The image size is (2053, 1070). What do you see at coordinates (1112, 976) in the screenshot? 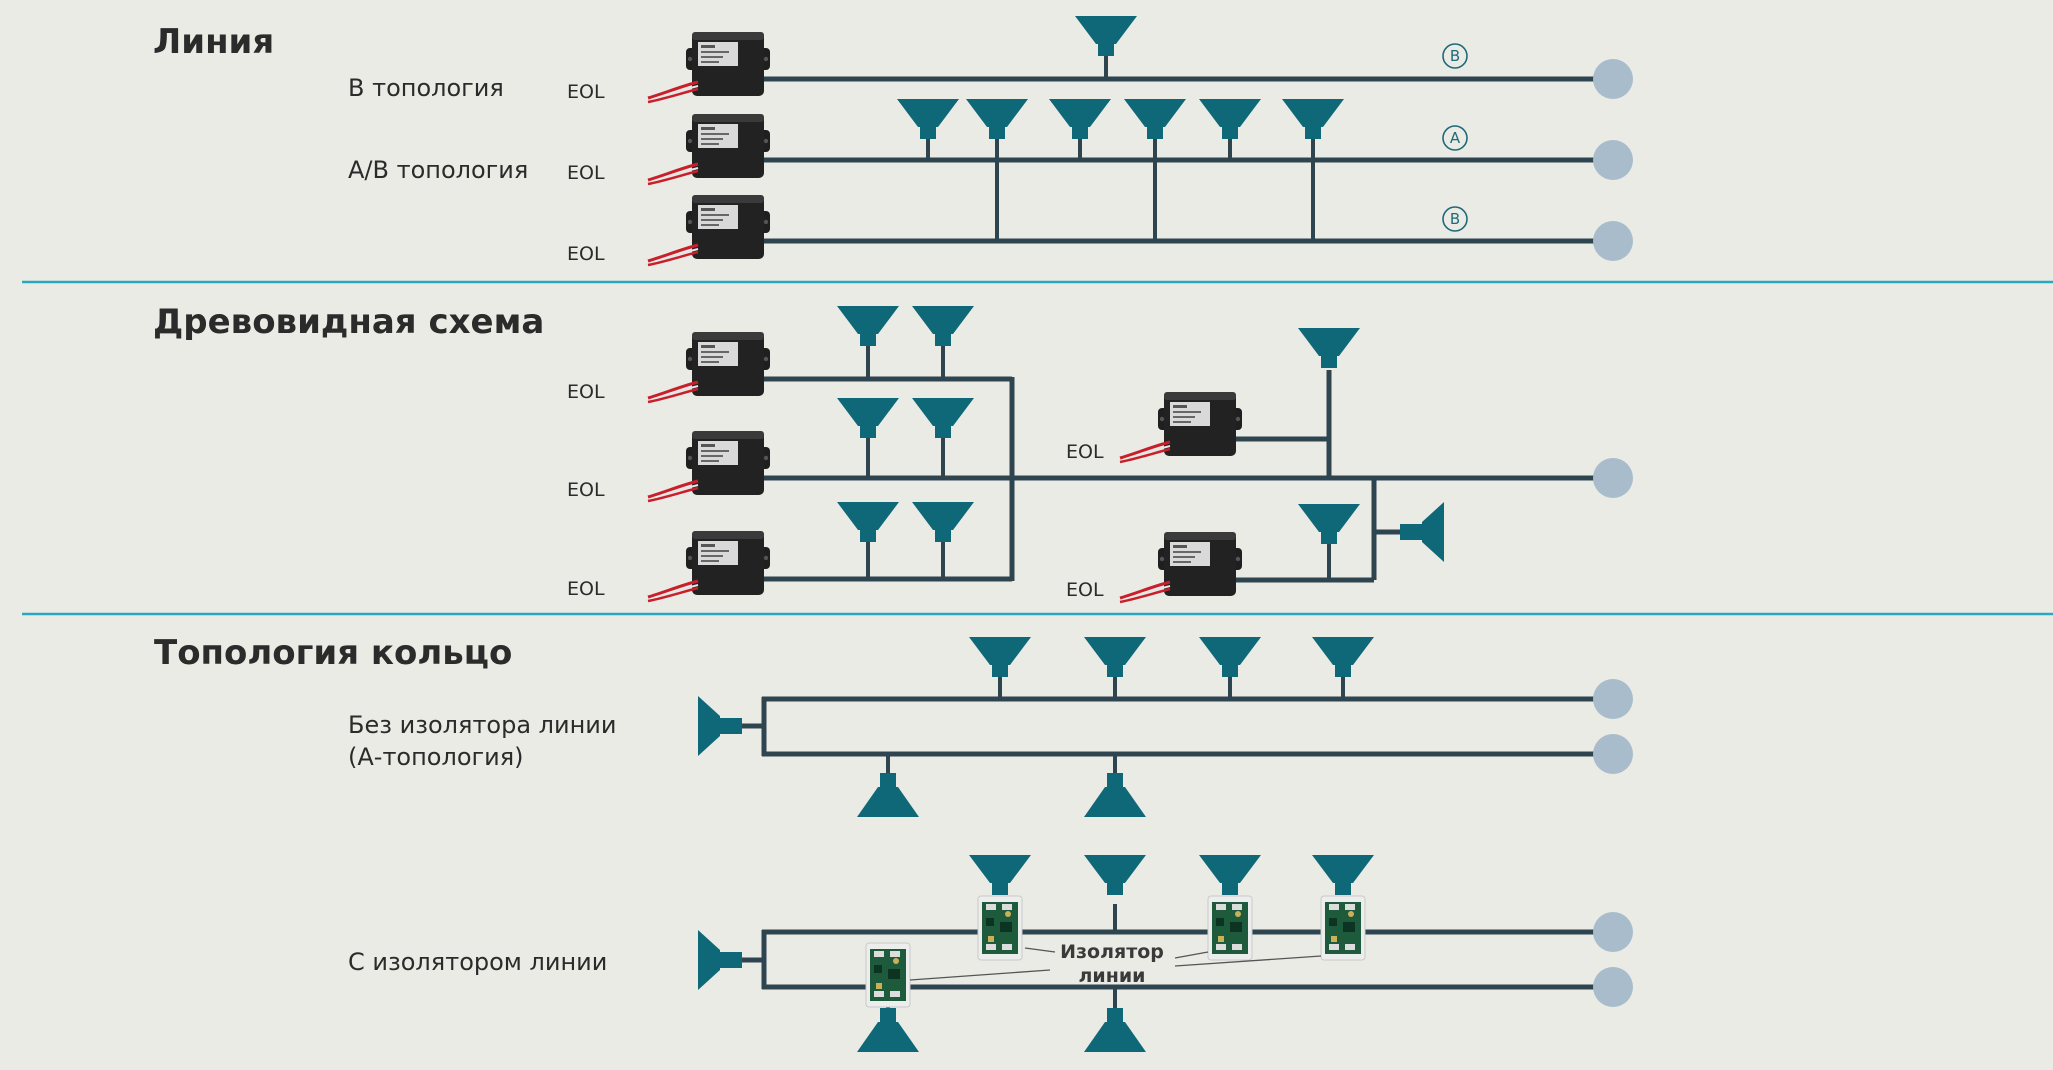
I see `isolator-label-line2: линии` at bounding box center [1112, 976].